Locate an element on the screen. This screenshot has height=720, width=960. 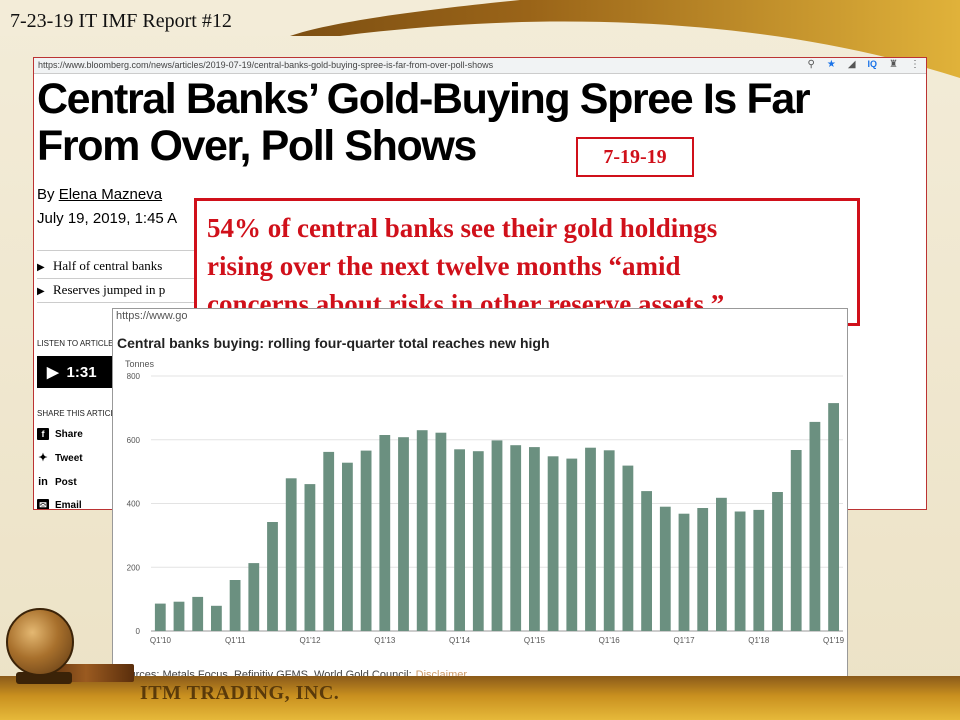
chart-url: https://www.go is located at coordinates (152, 316).